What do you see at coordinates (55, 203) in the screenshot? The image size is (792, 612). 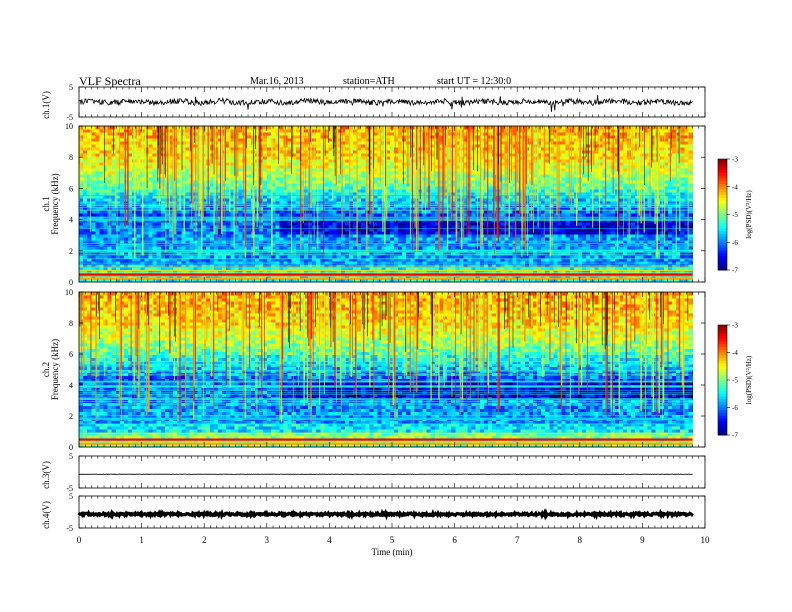 I see `ch1_spectrogram-ylabel: Frequency (kHz)` at bounding box center [55, 203].